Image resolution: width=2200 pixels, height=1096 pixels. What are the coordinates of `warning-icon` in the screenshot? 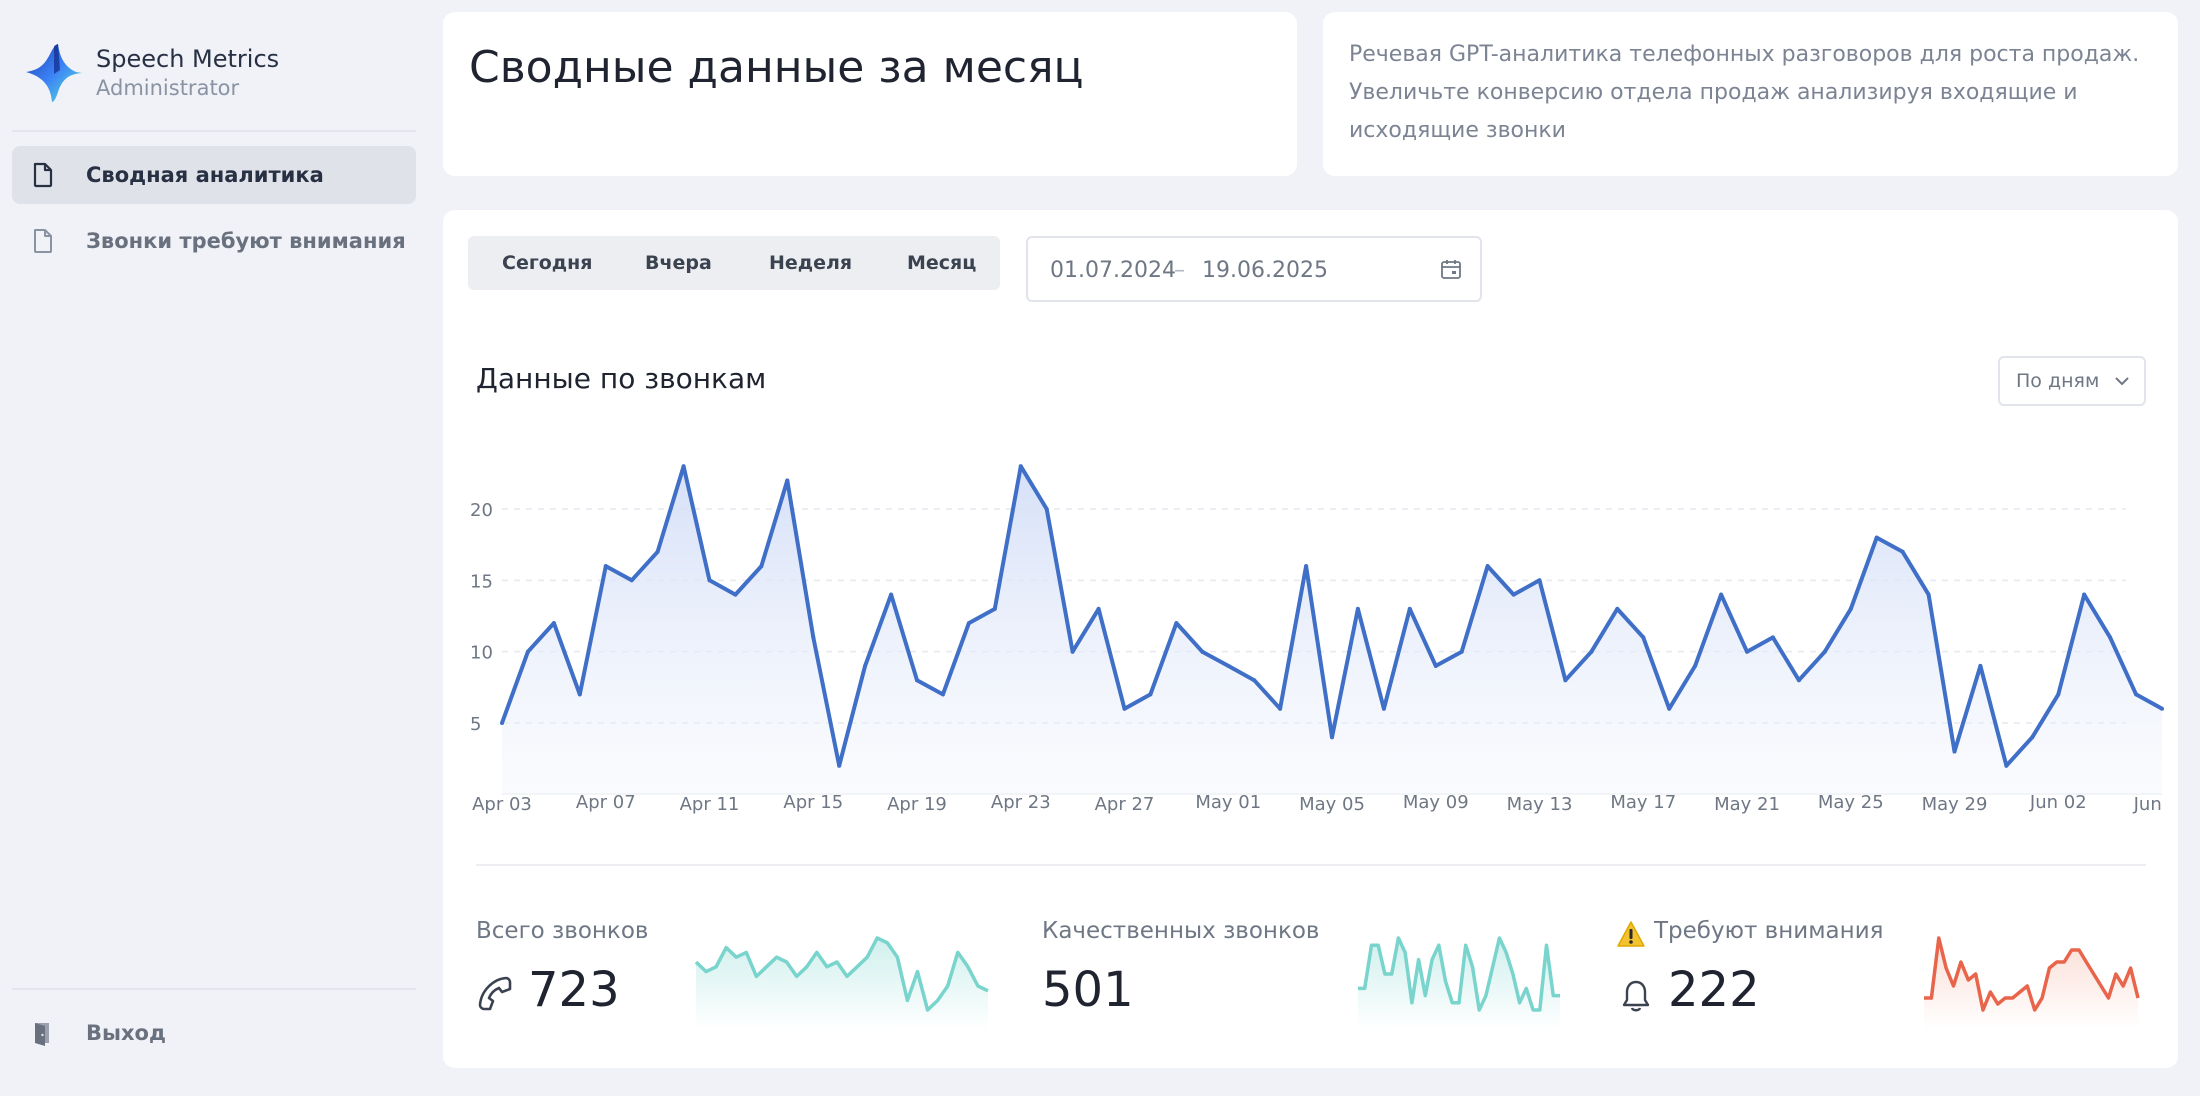 It's located at (1631, 934).